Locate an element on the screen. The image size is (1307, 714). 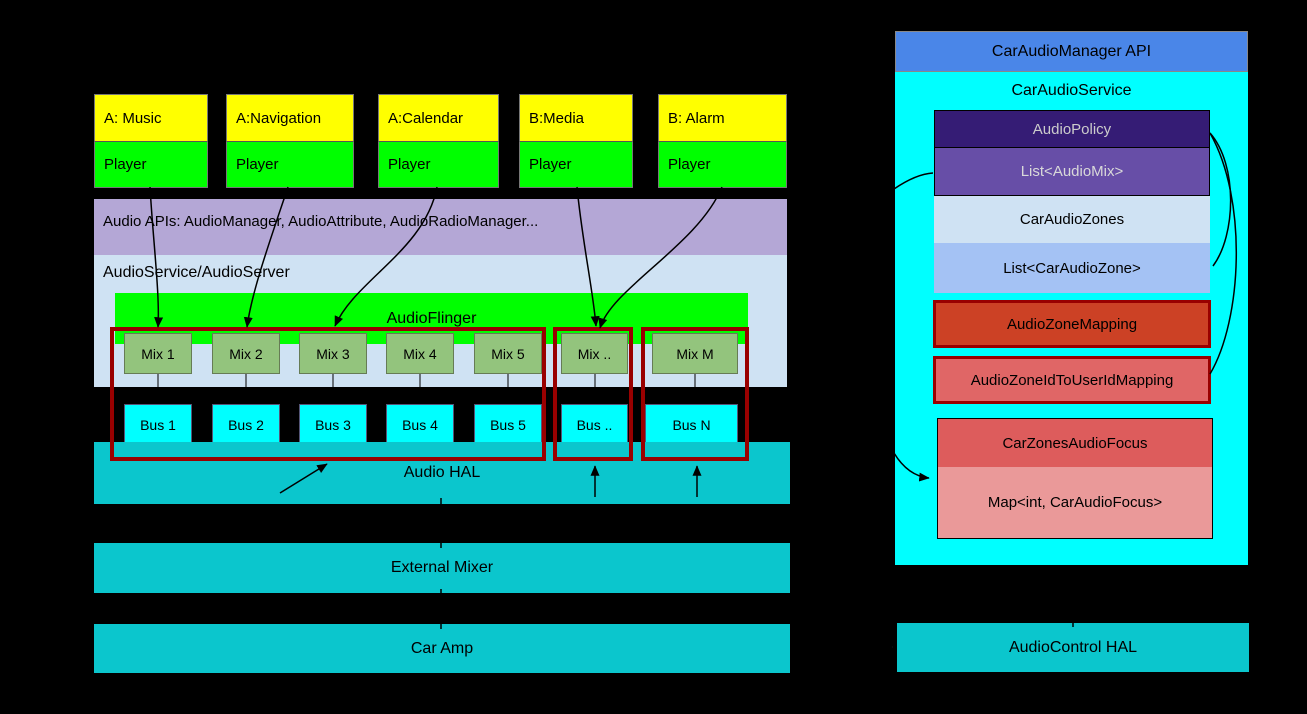
mix-box: Mix M is located at coordinates (695, 353).